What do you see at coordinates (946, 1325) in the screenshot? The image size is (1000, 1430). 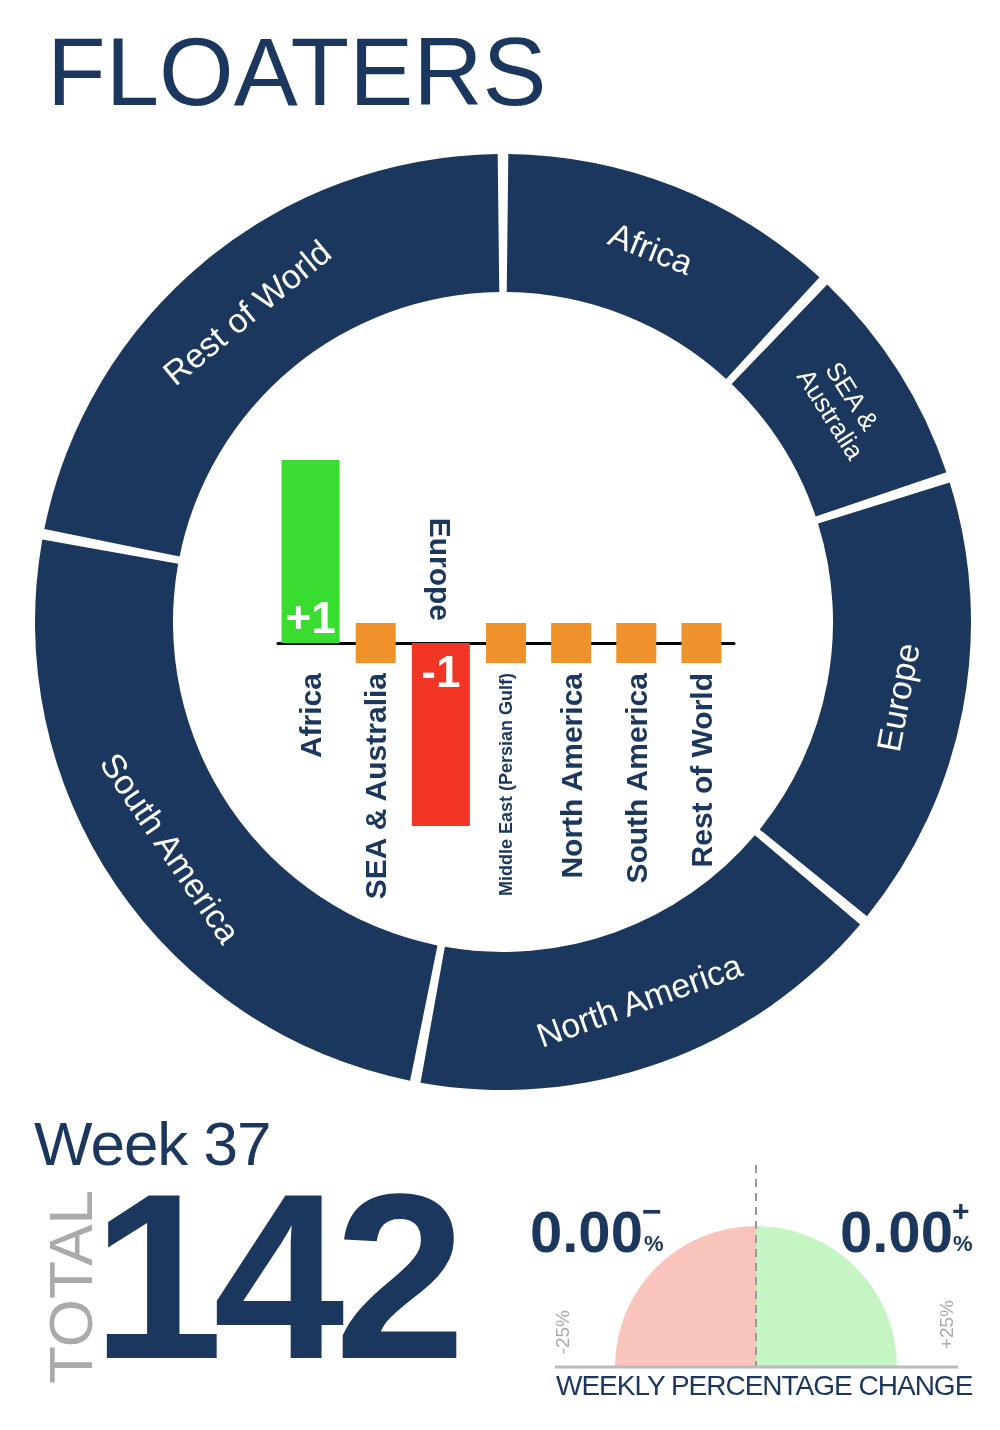 I see `text: +25%` at bounding box center [946, 1325].